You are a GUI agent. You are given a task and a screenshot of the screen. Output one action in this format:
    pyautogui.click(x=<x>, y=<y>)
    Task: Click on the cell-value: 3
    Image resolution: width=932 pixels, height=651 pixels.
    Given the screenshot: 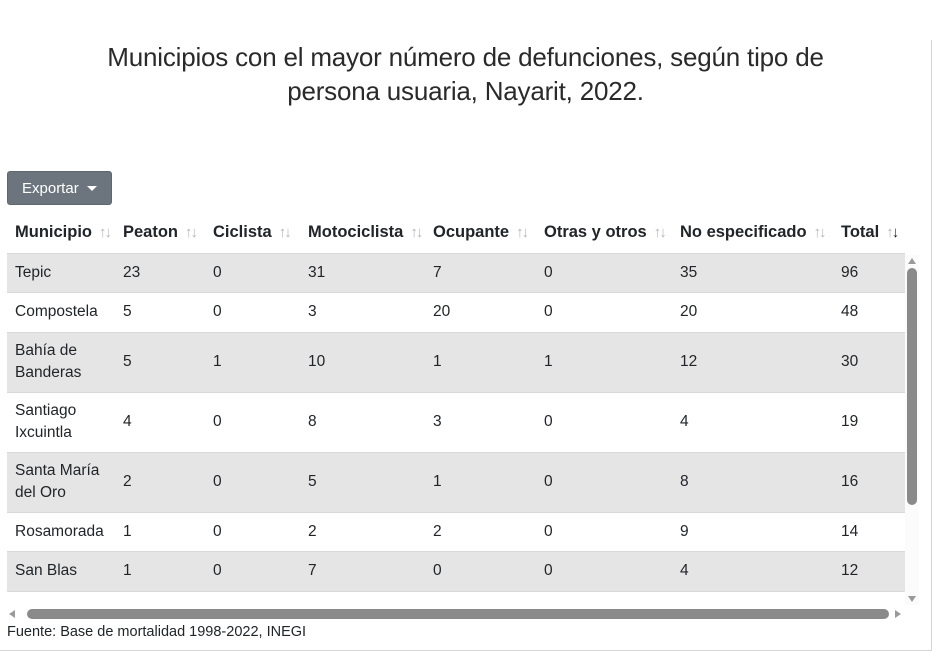 What is the action you would take?
    pyautogui.click(x=312, y=312)
    